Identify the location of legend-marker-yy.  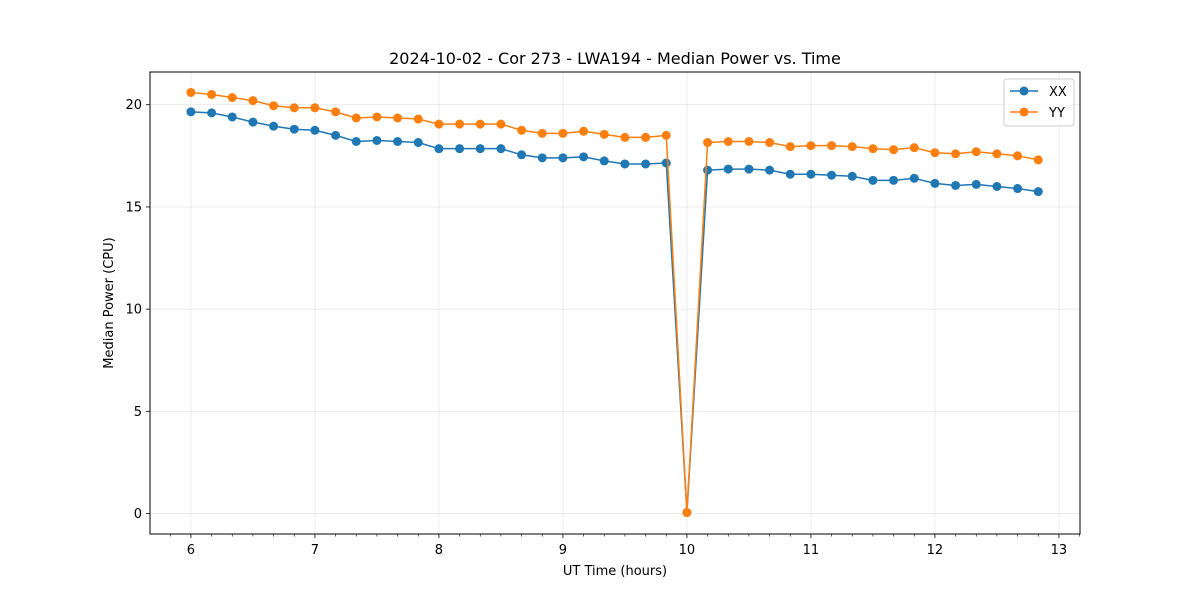
(1024, 112).